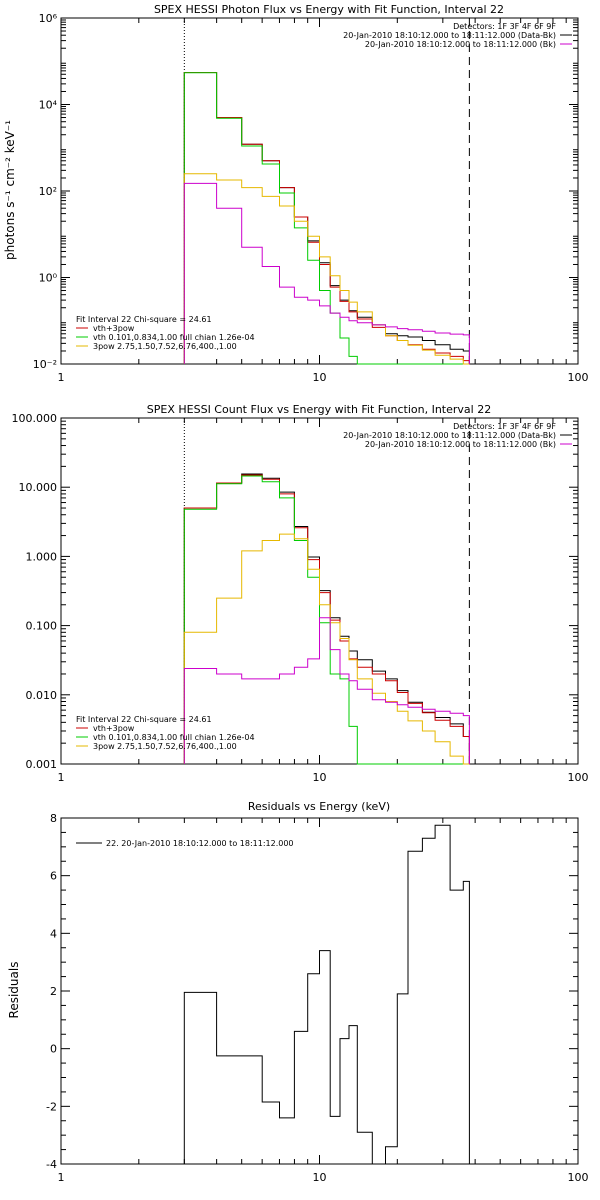  What do you see at coordinates (48, 191) in the screenshot?
I see `y-tick-label: 10²` at bounding box center [48, 191].